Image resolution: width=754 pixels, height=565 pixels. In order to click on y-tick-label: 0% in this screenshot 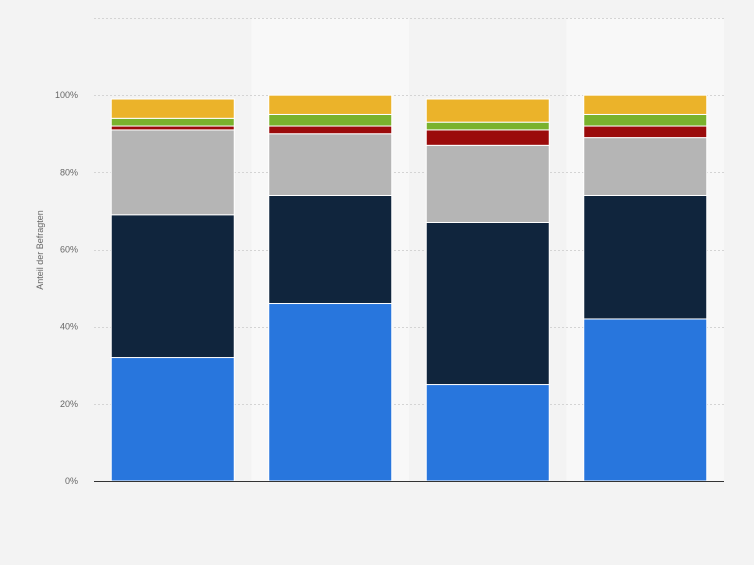, I will do `click(71, 481)`.